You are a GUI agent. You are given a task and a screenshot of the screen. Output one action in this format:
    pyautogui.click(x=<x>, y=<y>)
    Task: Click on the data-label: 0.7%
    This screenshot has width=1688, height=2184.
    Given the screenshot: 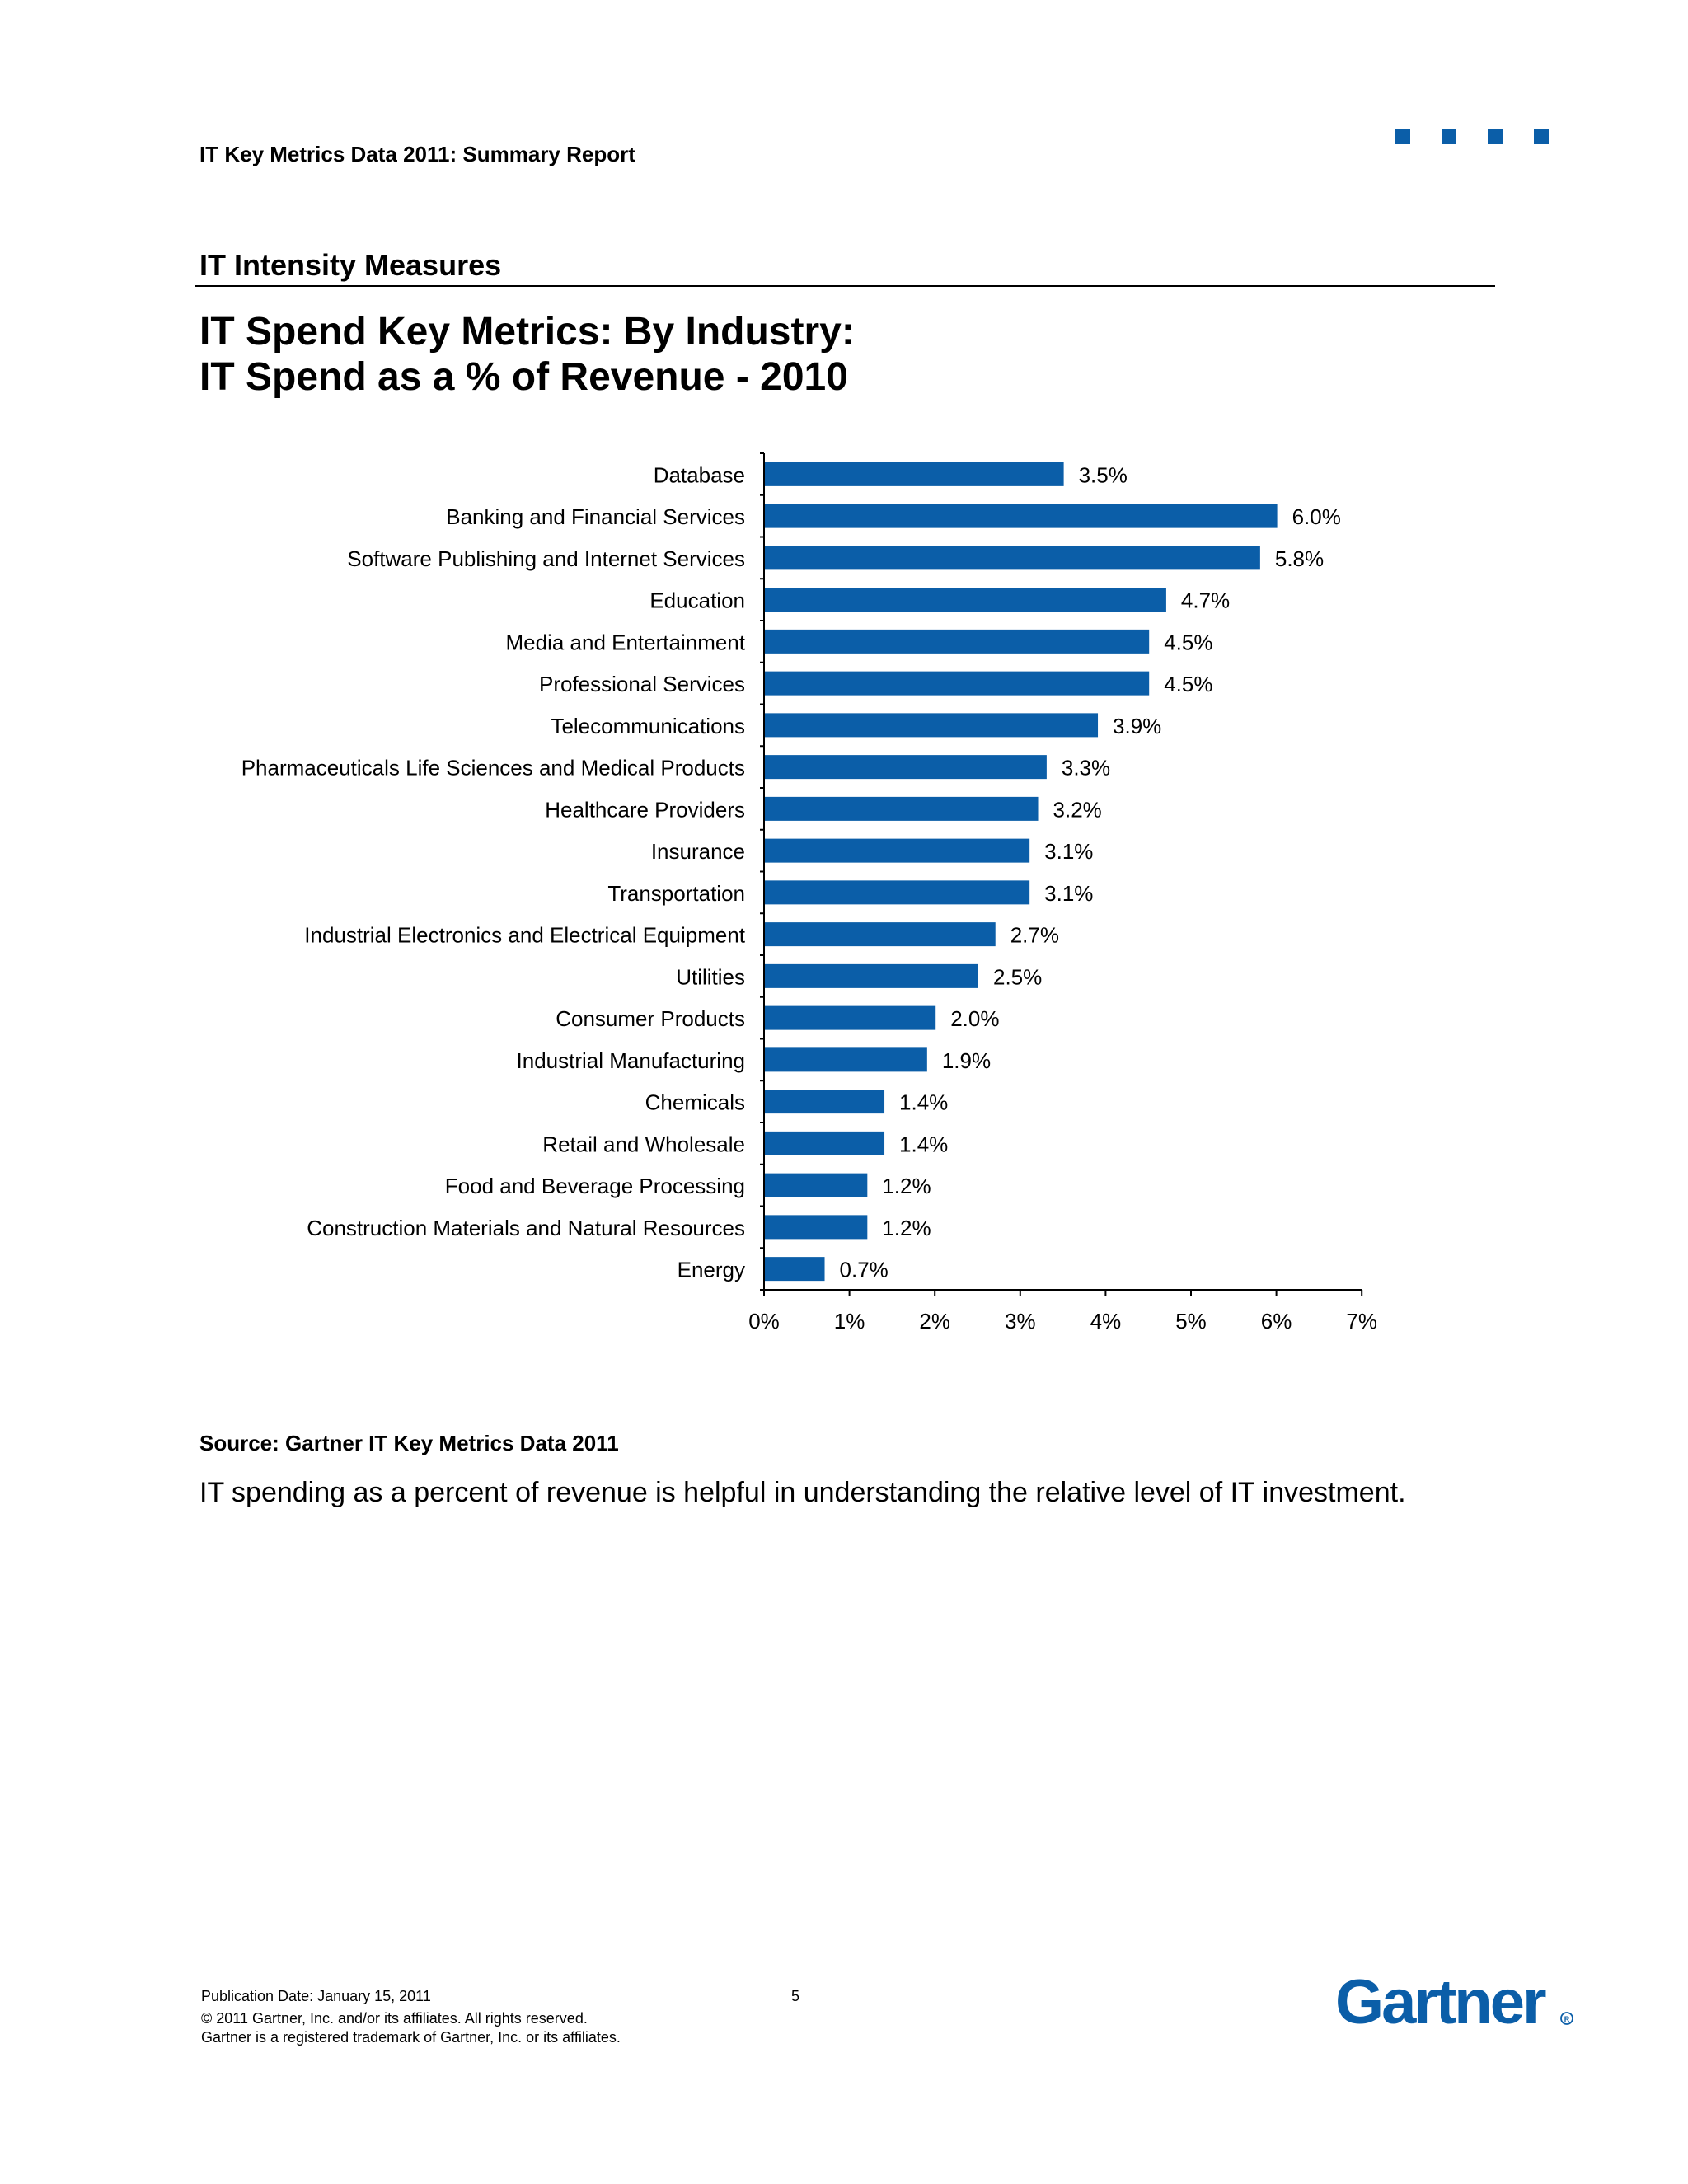 What is the action you would take?
    pyautogui.click(x=865, y=1270)
    